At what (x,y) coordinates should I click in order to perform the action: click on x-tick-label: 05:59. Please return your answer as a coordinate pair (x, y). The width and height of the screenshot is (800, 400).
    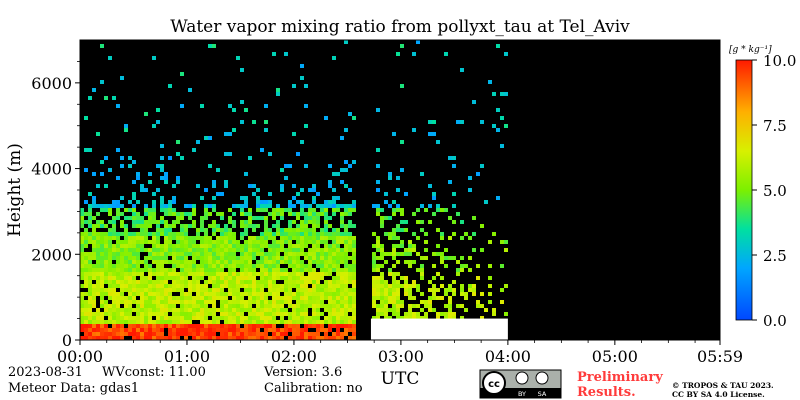
    Looking at the image, I should click on (720, 356).